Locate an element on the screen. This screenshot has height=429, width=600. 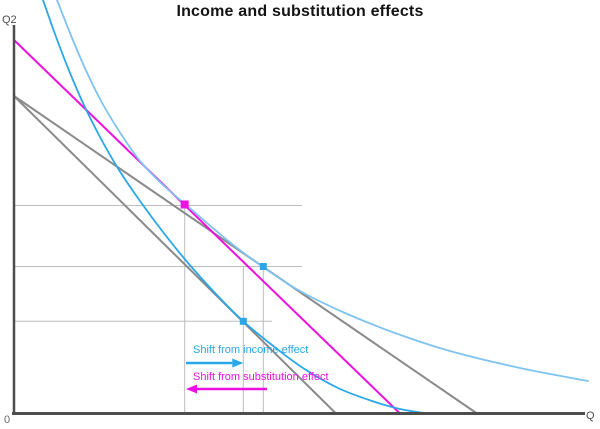
origin-label: 0 is located at coordinates (7, 420).